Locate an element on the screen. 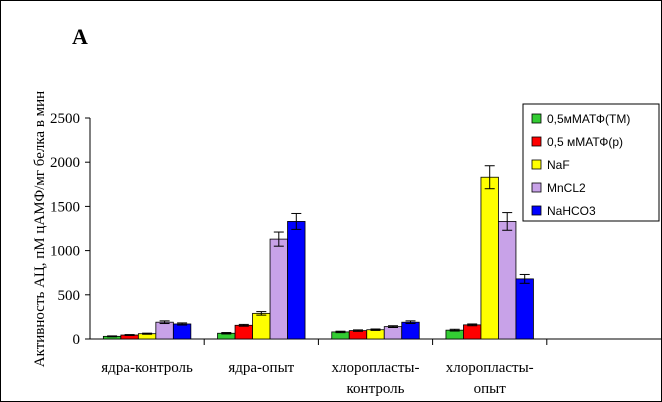 This screenshot has width=662, height=402. legend-label: NaF is located at coordinates (558, 165).